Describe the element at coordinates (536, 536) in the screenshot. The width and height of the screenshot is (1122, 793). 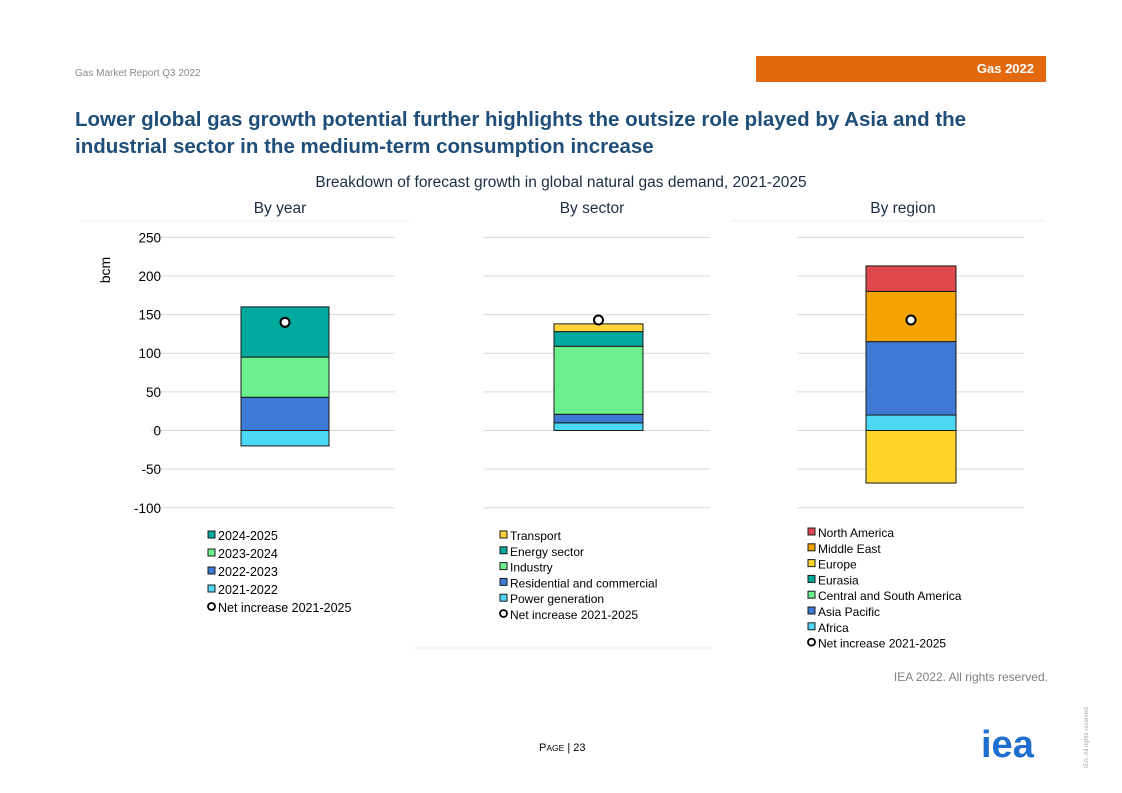
I see `legend-label: Transport` at that location.